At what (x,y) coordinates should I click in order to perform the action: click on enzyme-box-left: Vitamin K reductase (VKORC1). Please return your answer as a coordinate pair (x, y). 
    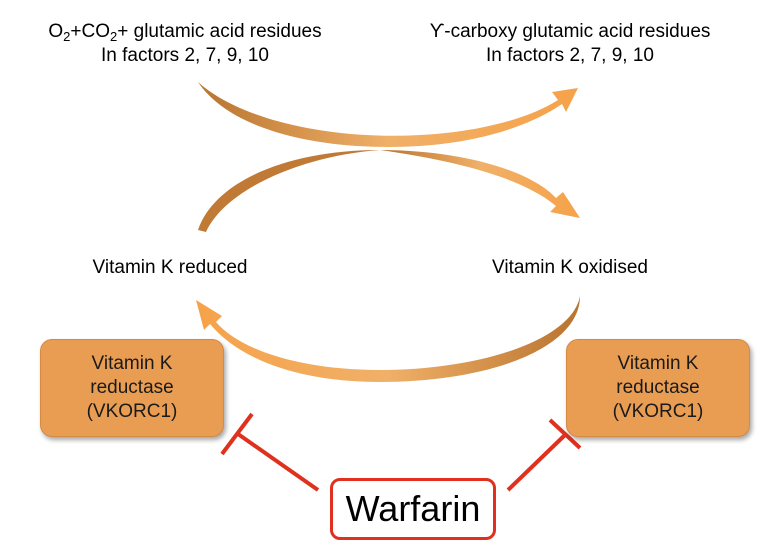
    Looking at the image, I should click on (132, 388).